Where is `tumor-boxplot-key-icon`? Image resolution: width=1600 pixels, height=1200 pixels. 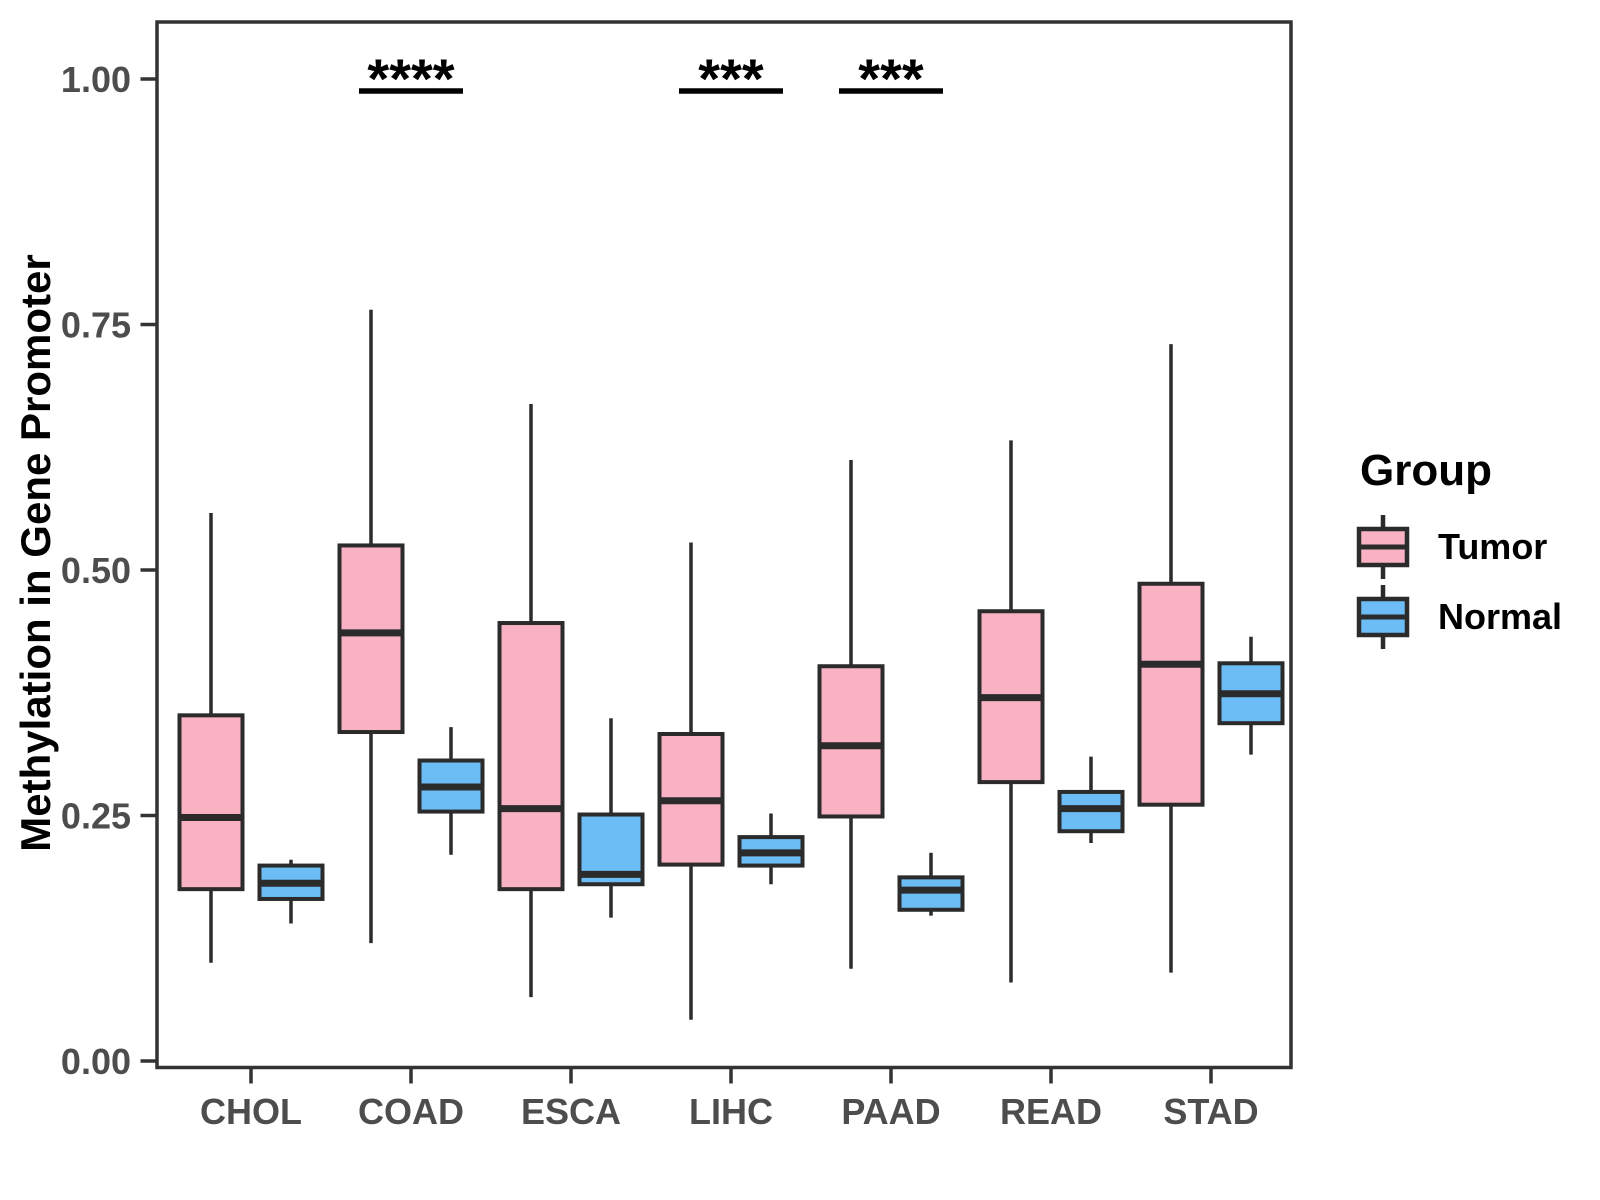
tumor-boxplot-key-icon is located at coordinates (1383, 547).